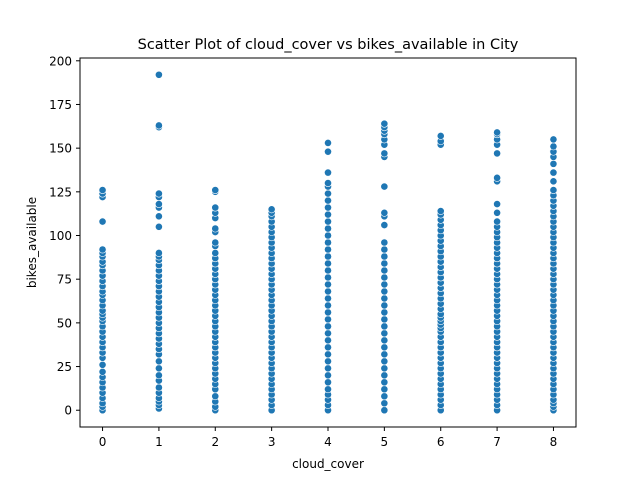 This screenshot has height=480, width=640. I want to click on x-tick-label: 4, so click(328, 442).